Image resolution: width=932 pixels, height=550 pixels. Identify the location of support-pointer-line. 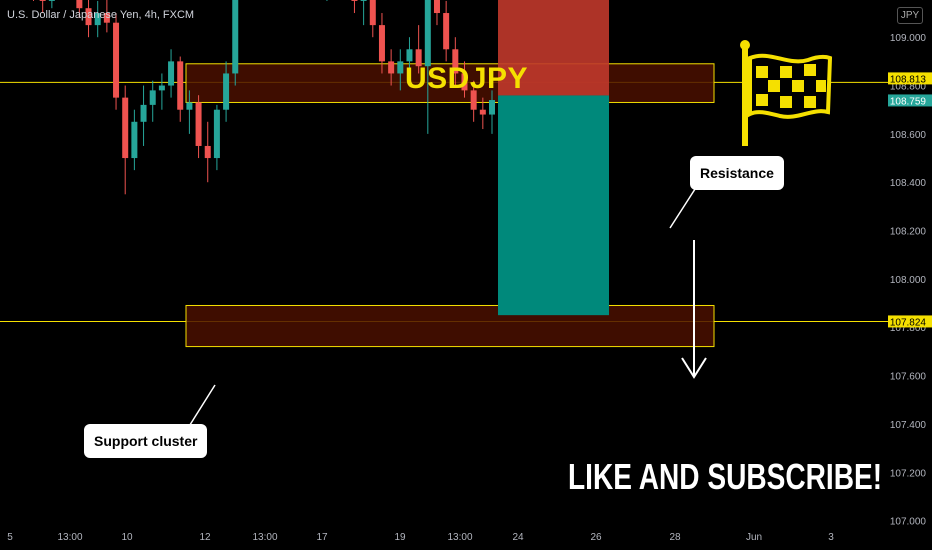
(201, 406).